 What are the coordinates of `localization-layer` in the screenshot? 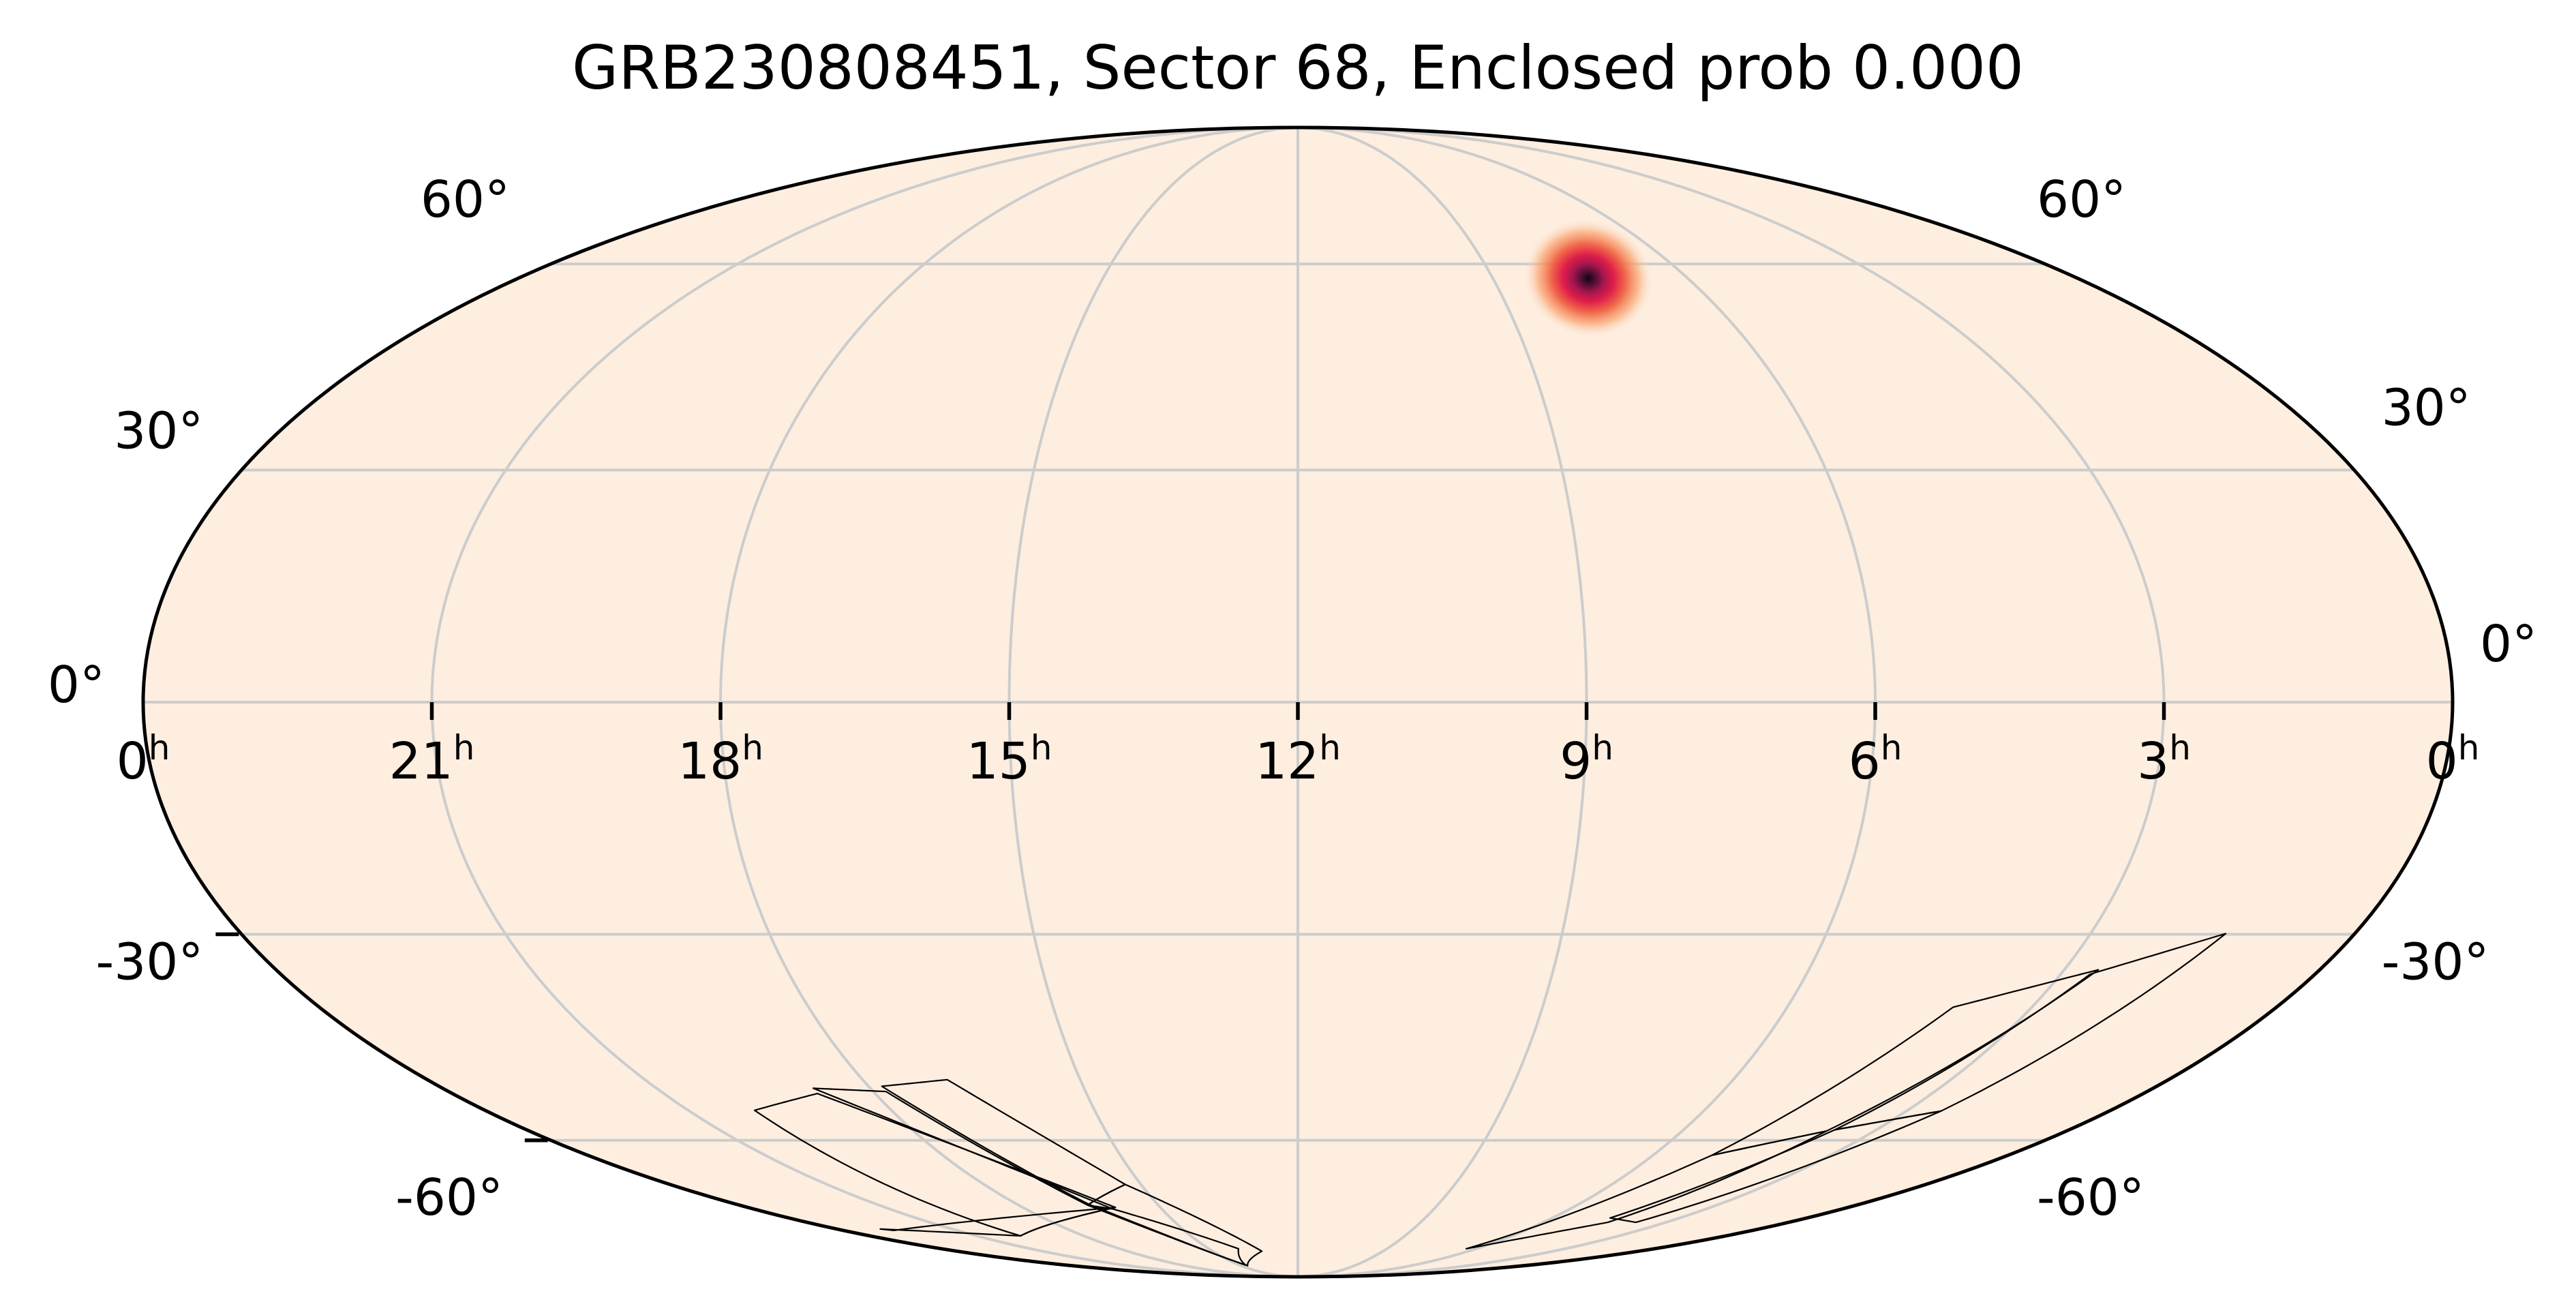 It's located at (1589, 278).